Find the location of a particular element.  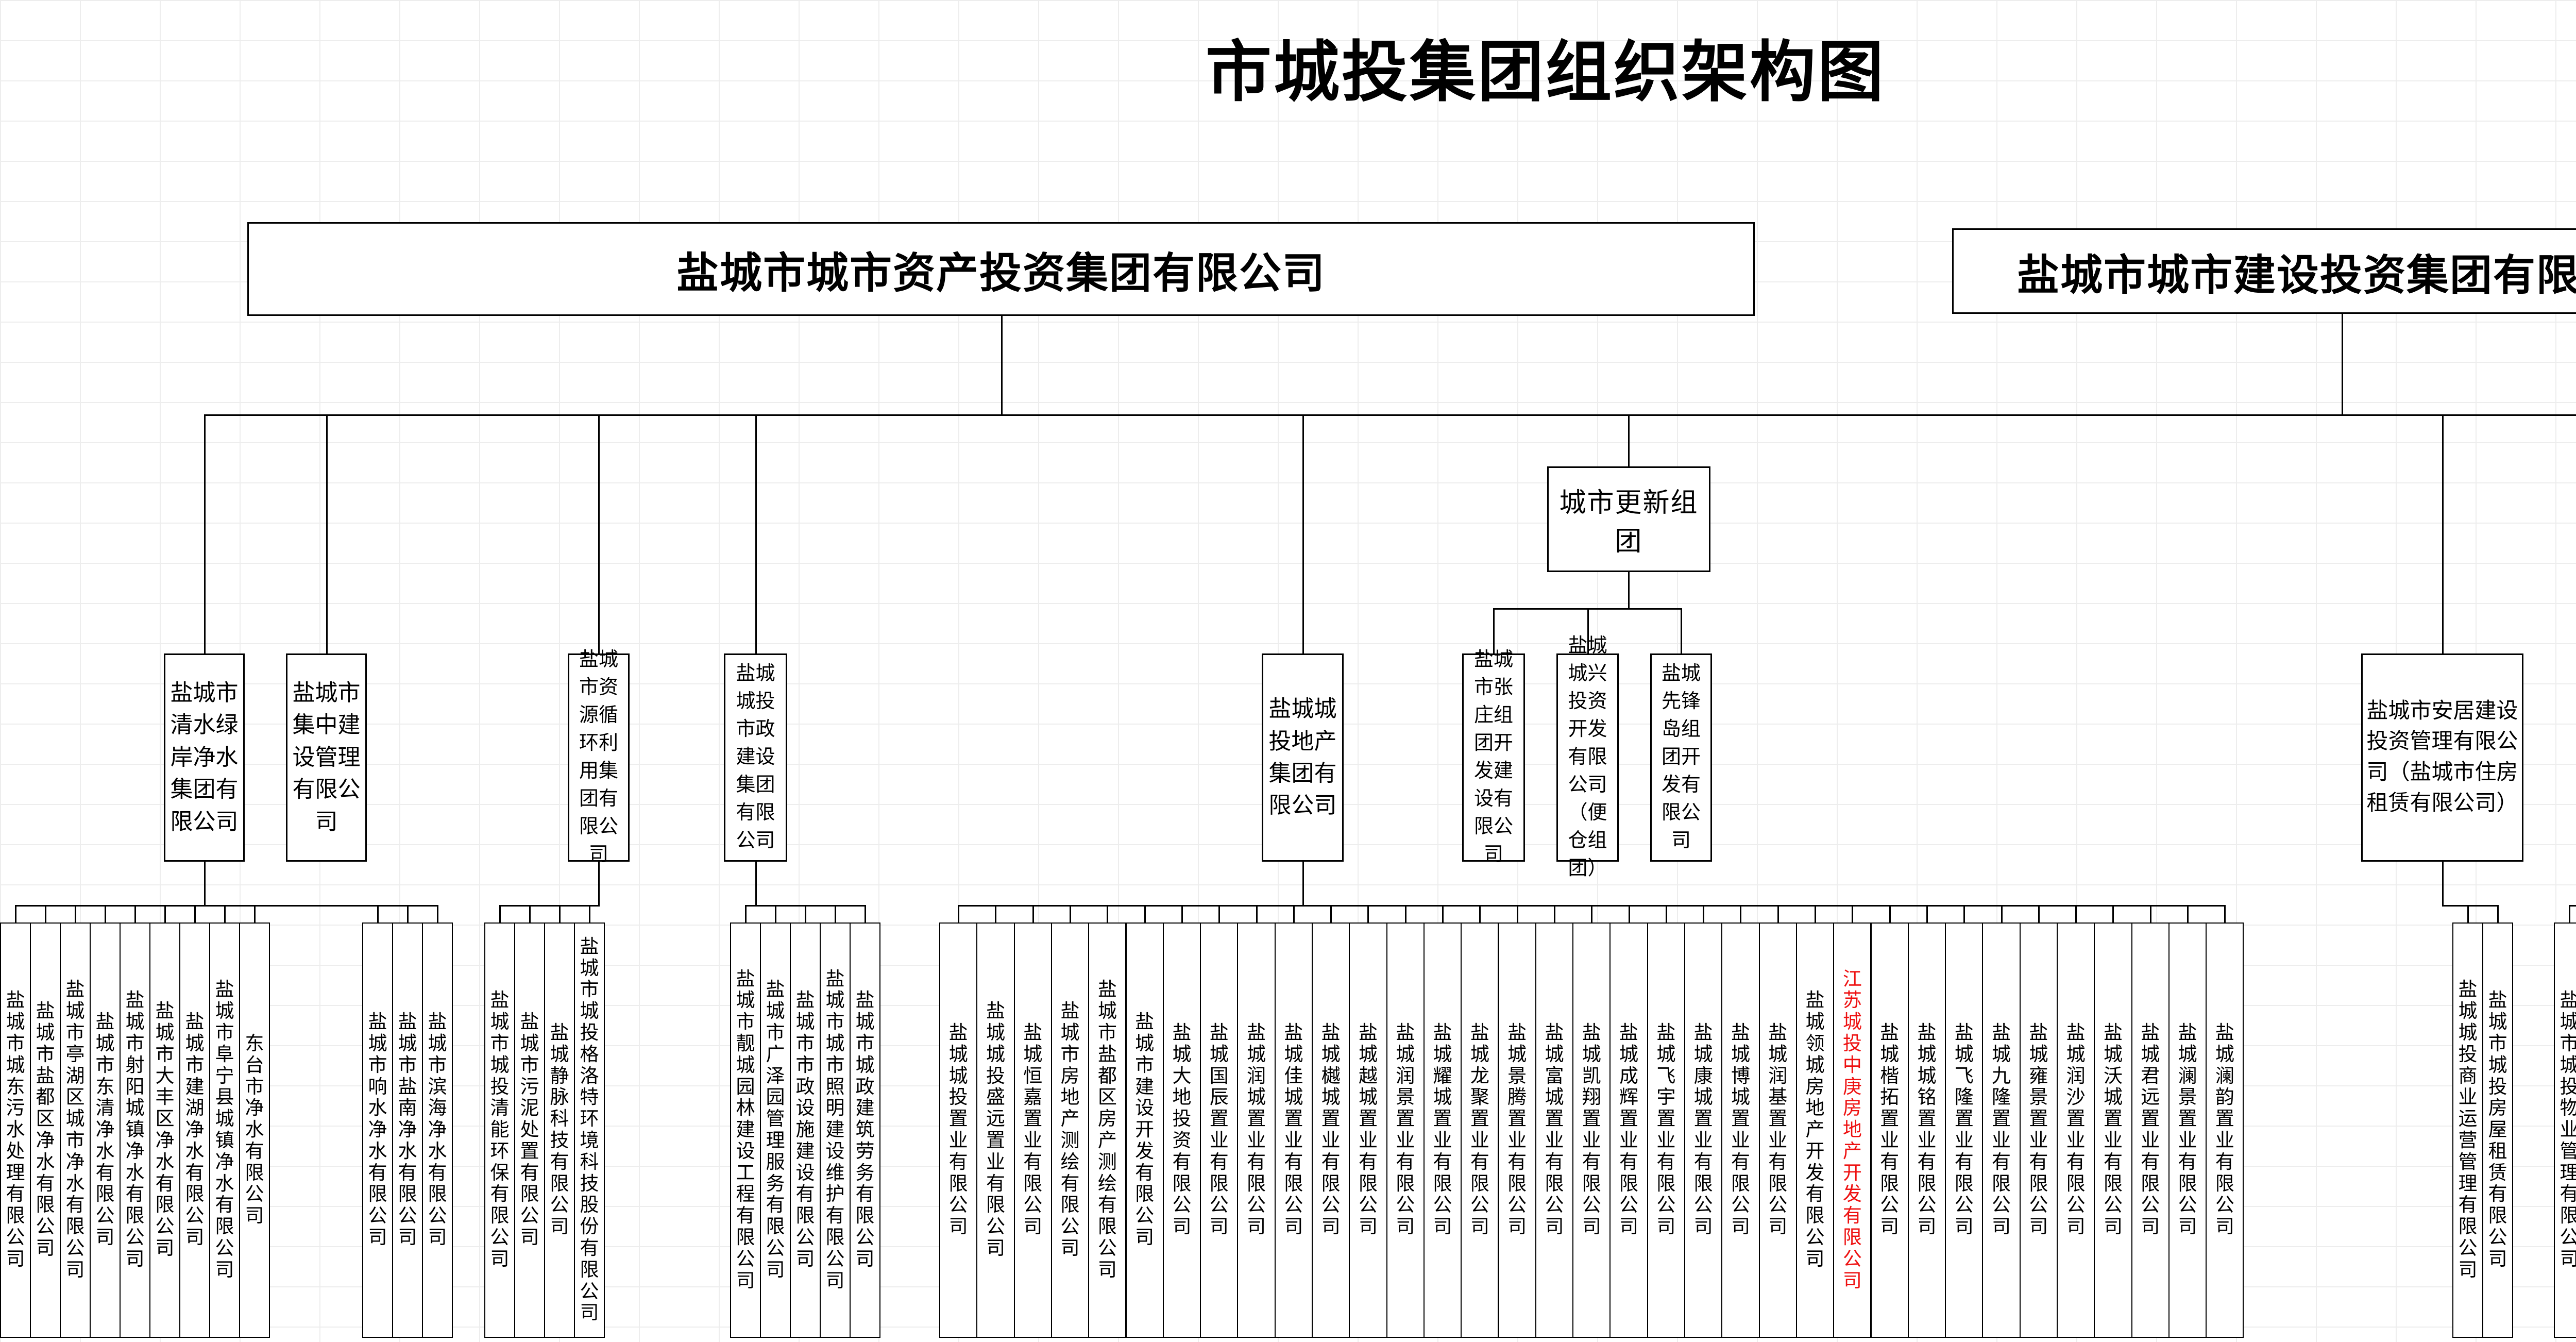

company-label: 盐城市东清净水有限公司 is located at coordinates (105, 1130).